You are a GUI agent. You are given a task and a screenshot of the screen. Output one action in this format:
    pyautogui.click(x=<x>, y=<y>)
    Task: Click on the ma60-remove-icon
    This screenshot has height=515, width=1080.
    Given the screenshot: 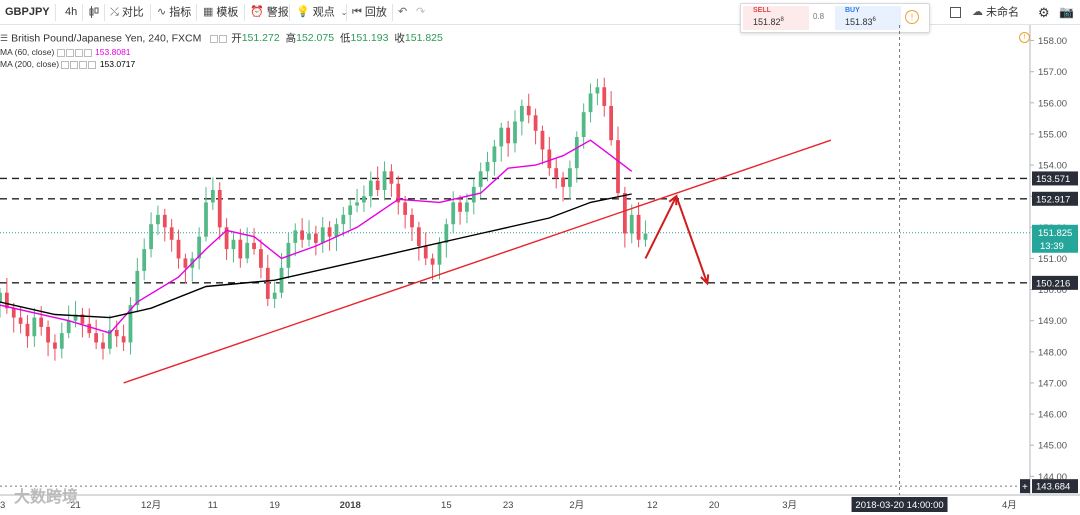 What is the action you would take?
    pyautogui.click(x=78, y=52)
    